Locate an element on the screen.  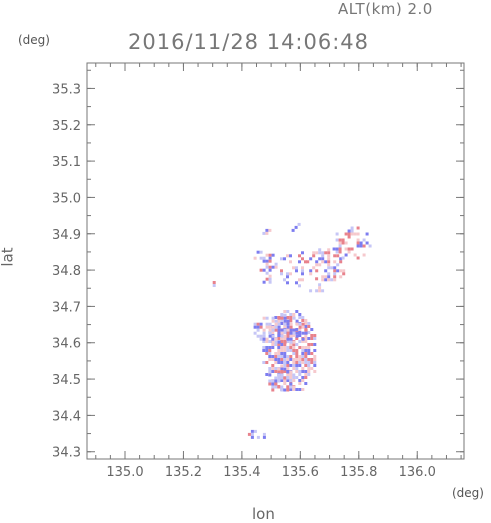
y-tick-label: 34.5 is located at coordinates (66, 380).